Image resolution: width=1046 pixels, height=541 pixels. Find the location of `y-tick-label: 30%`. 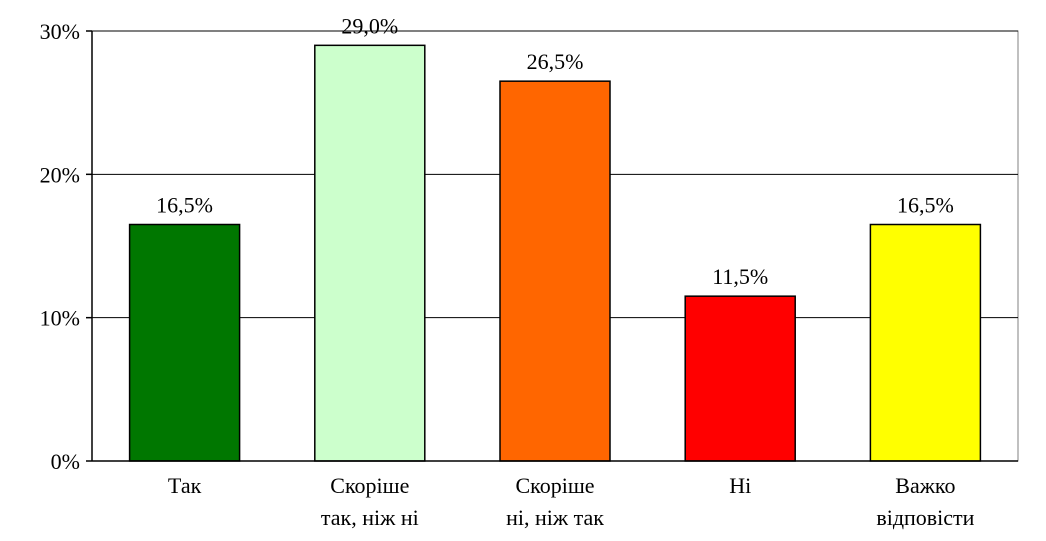

y-tick-label: 30% is located at coordinates (60, 31).